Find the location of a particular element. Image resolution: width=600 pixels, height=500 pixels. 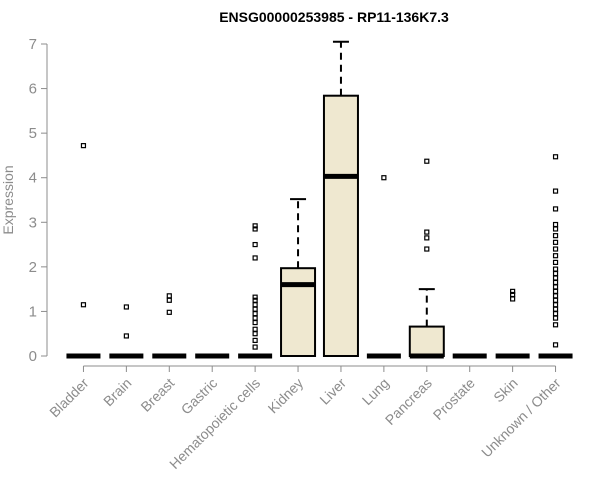

x-tick-label: Liver is located at coordinates (332, 391).